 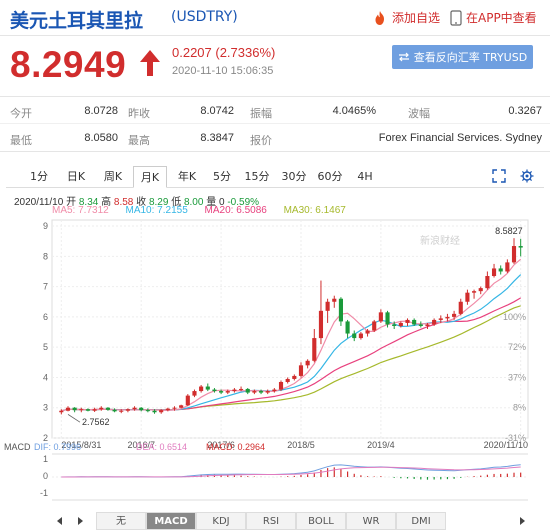 I want to click on indicator-none: 无, so click(x=121, y=521).